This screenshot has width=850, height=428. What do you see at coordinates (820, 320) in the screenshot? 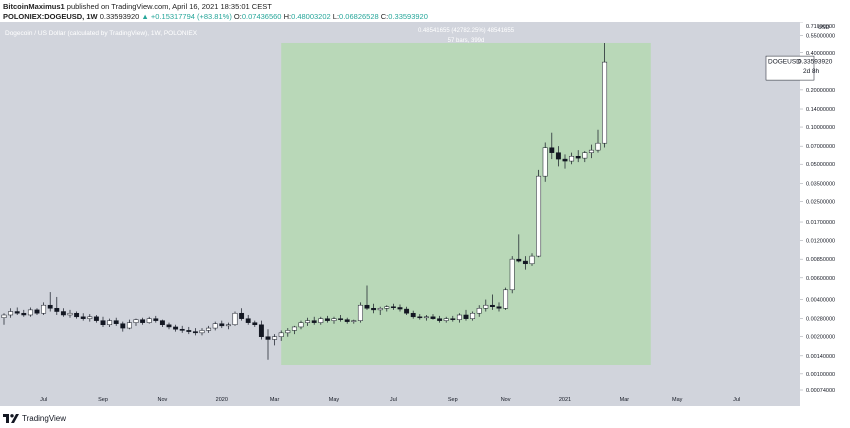
I see `price-tick-label: 0.00280000` at bounding box center [820, 320].